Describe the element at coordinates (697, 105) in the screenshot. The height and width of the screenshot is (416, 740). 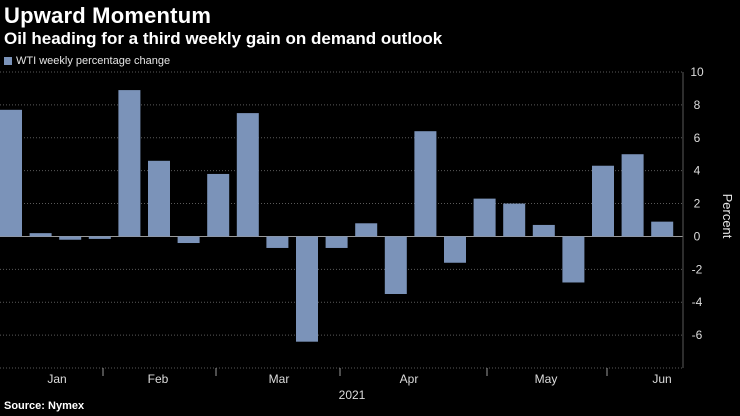
I see `y-tick-label: 8` at that location.